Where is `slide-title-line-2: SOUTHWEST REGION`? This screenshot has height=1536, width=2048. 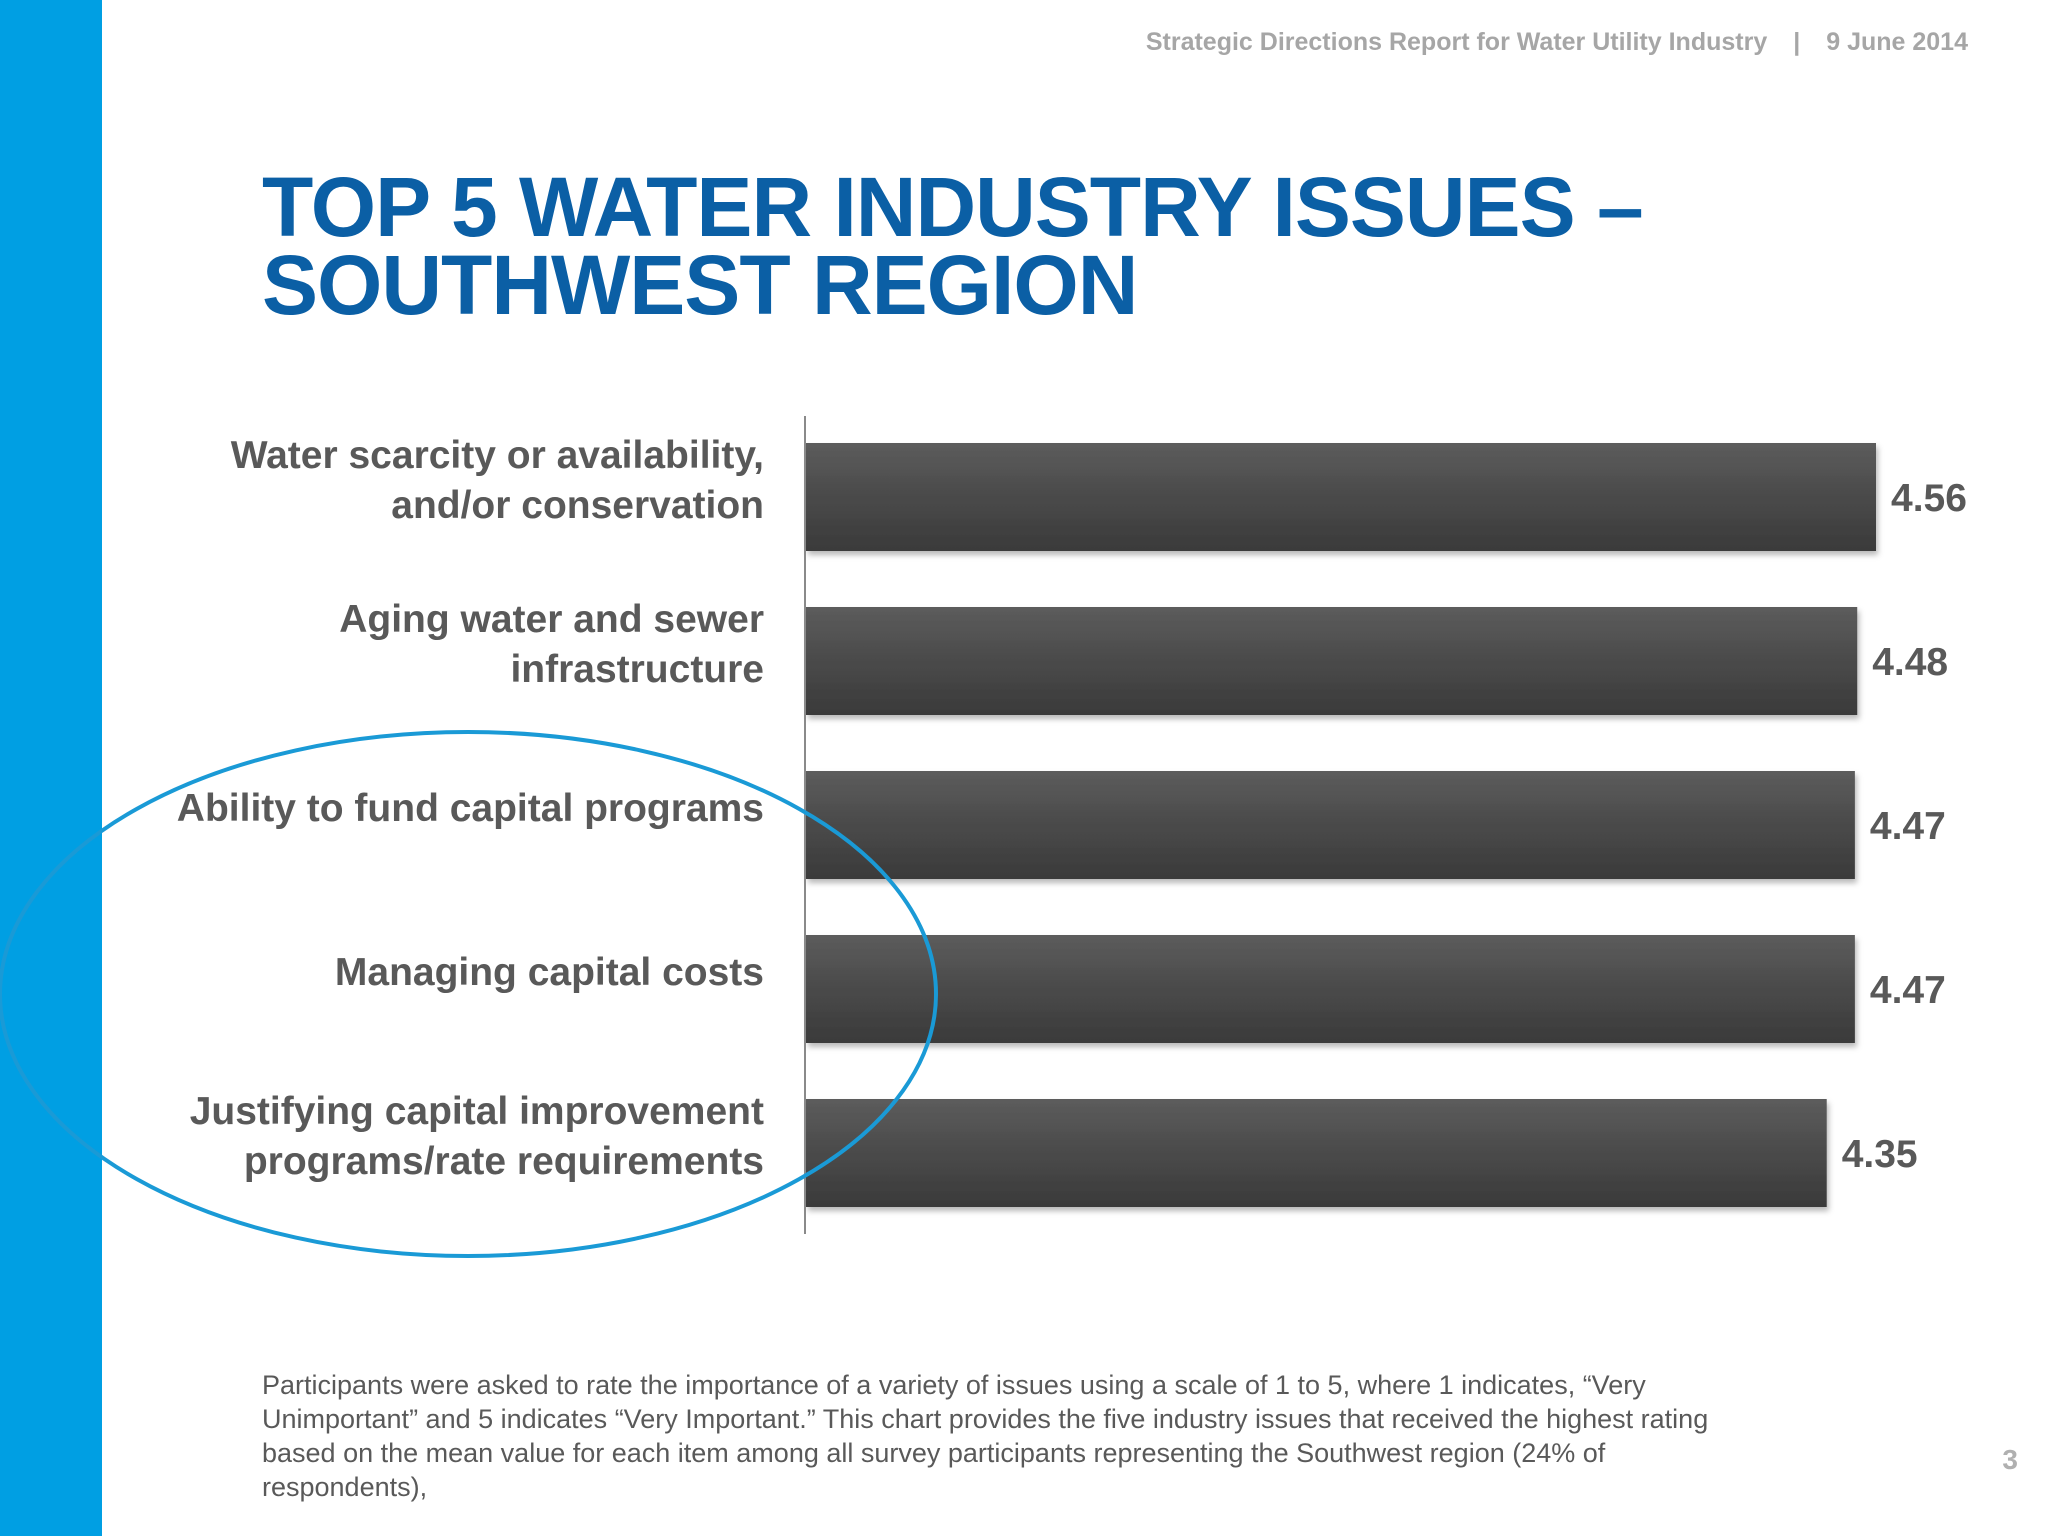 slide-title-line-2: SOUTHWEST REGION is located at coordinates (700, 285).